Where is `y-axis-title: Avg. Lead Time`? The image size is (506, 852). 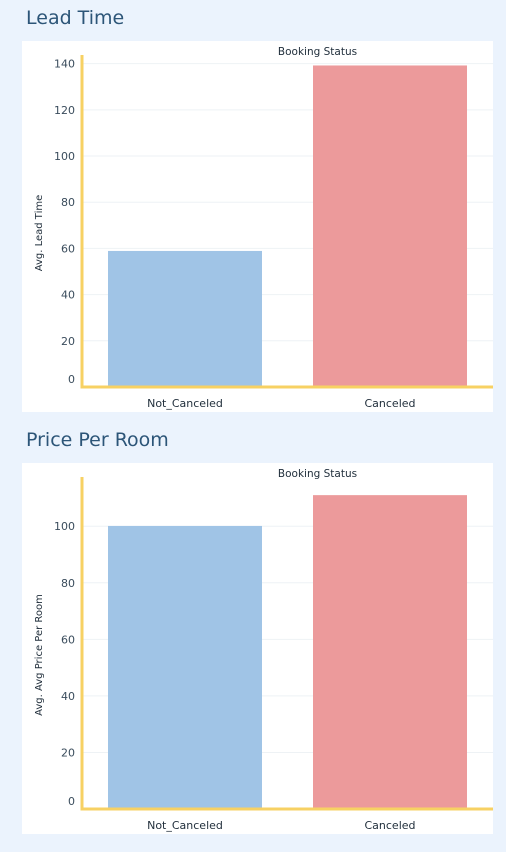
y-axis-title: Avg. Lead Time is located at coordinates (39, 233).